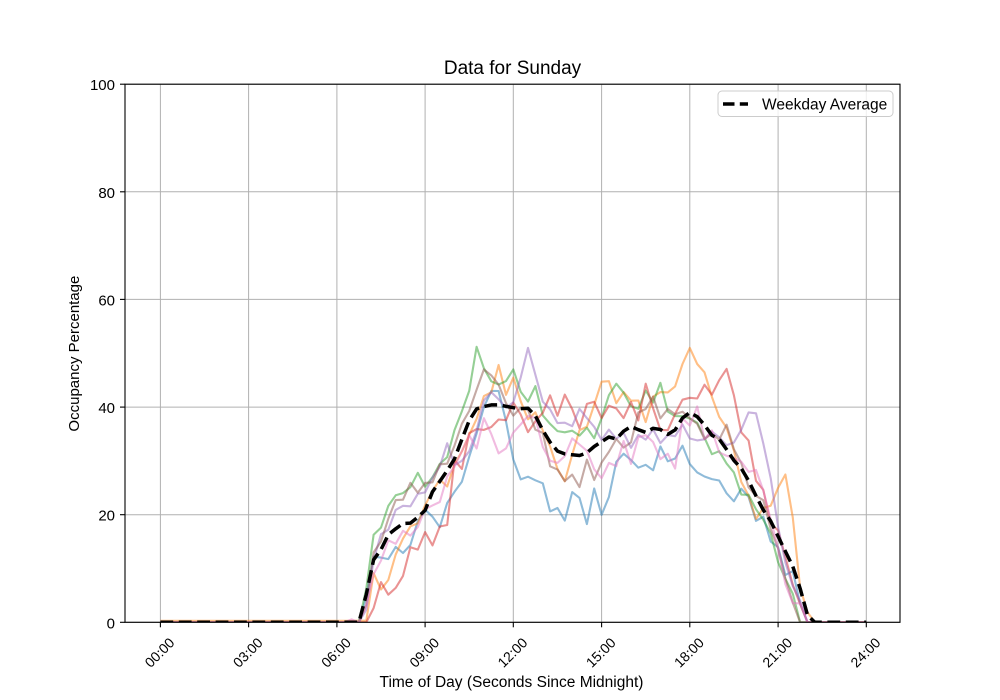  Describe the element at coordinates (824, 104) in the screenshot. I see `svg-text: Weekday Average` at that location.